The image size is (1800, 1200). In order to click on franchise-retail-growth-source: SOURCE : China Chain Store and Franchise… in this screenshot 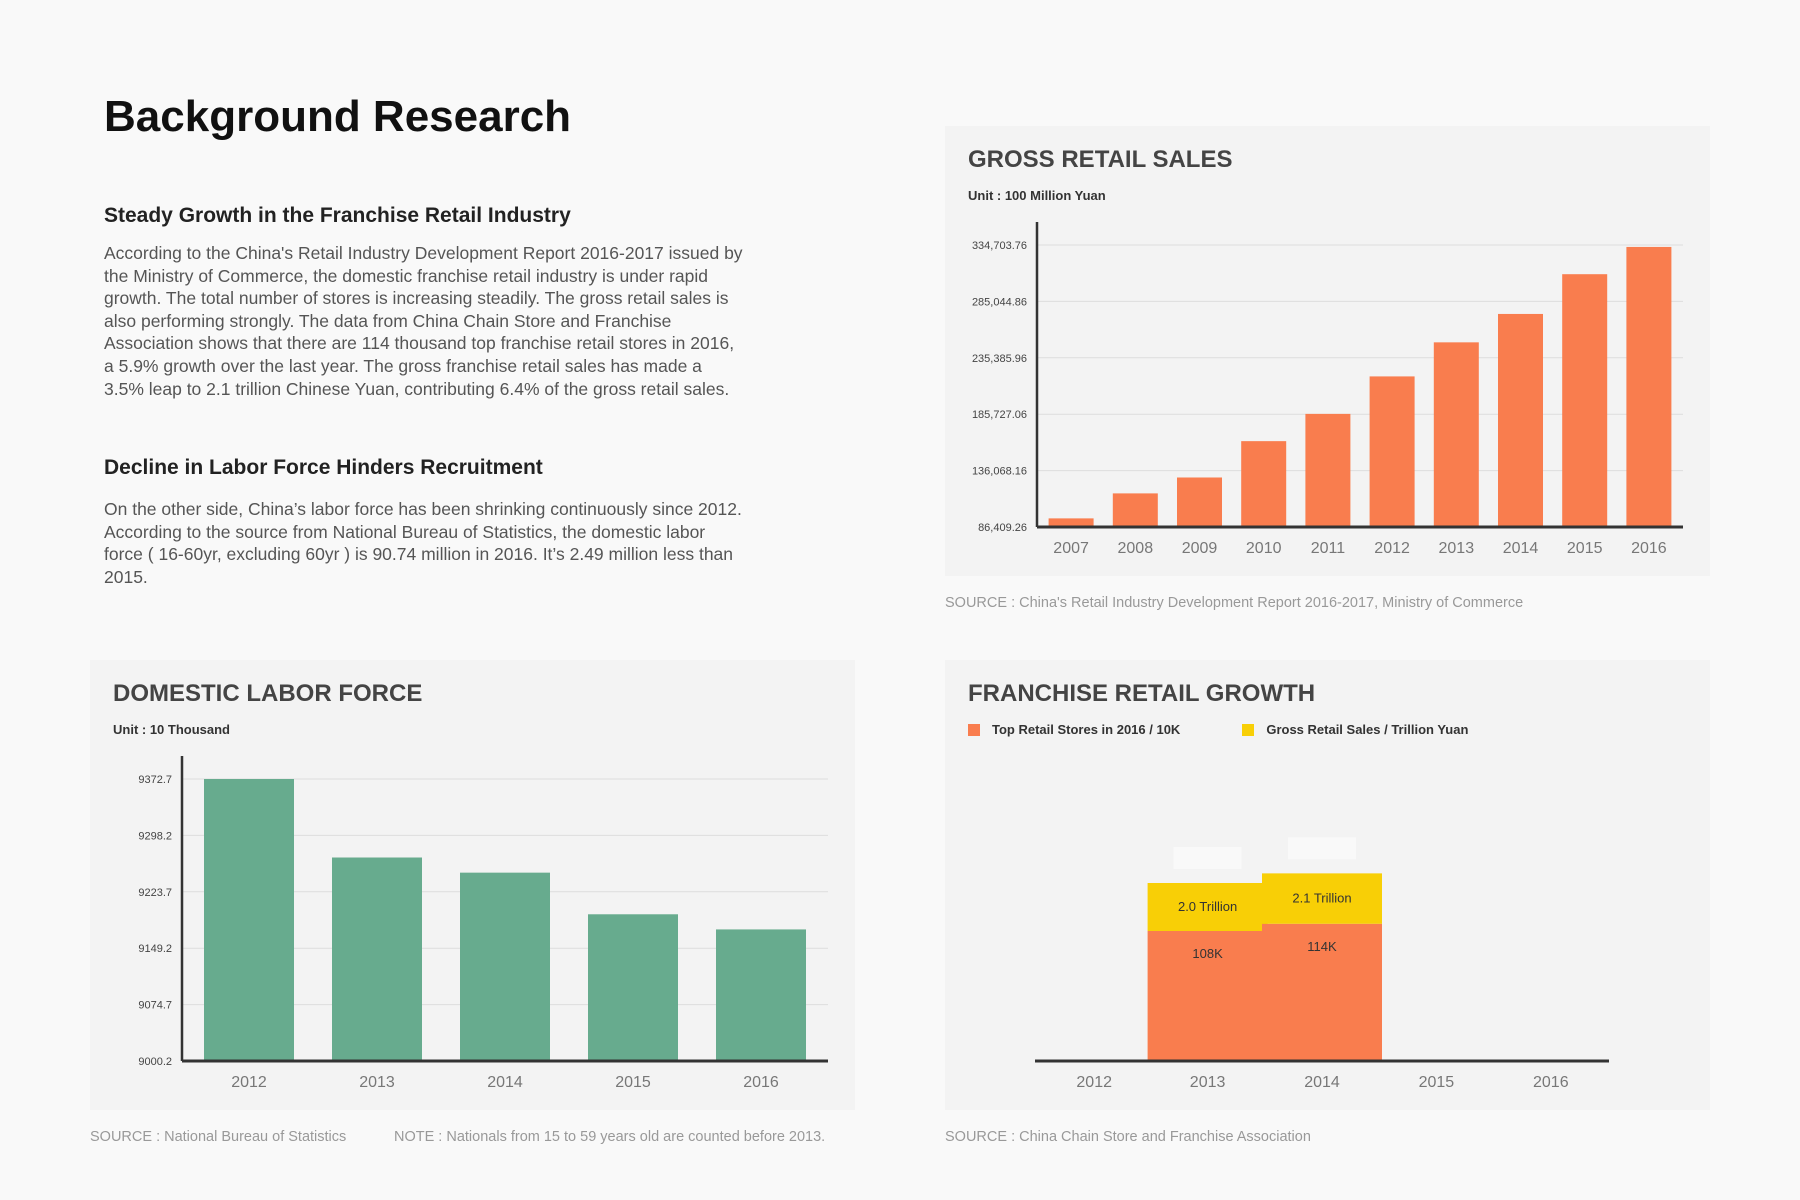, I will do `click(1128, 1137)`.